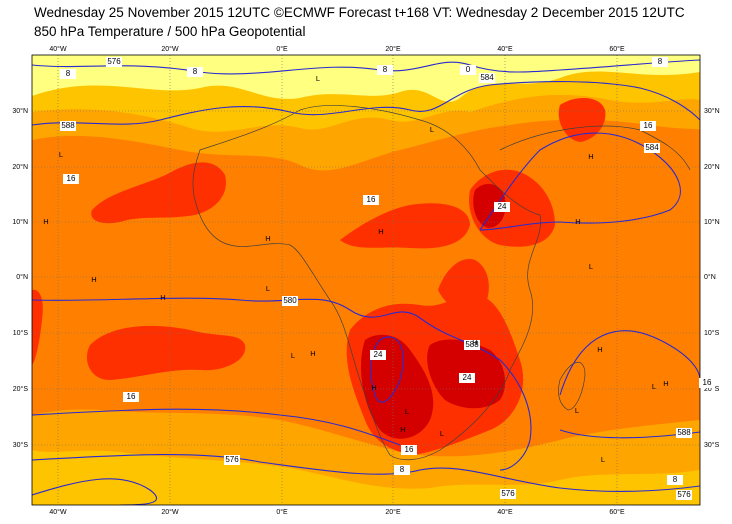  I want to click on lon-label-bottom: 60°E, so click(617, 512).